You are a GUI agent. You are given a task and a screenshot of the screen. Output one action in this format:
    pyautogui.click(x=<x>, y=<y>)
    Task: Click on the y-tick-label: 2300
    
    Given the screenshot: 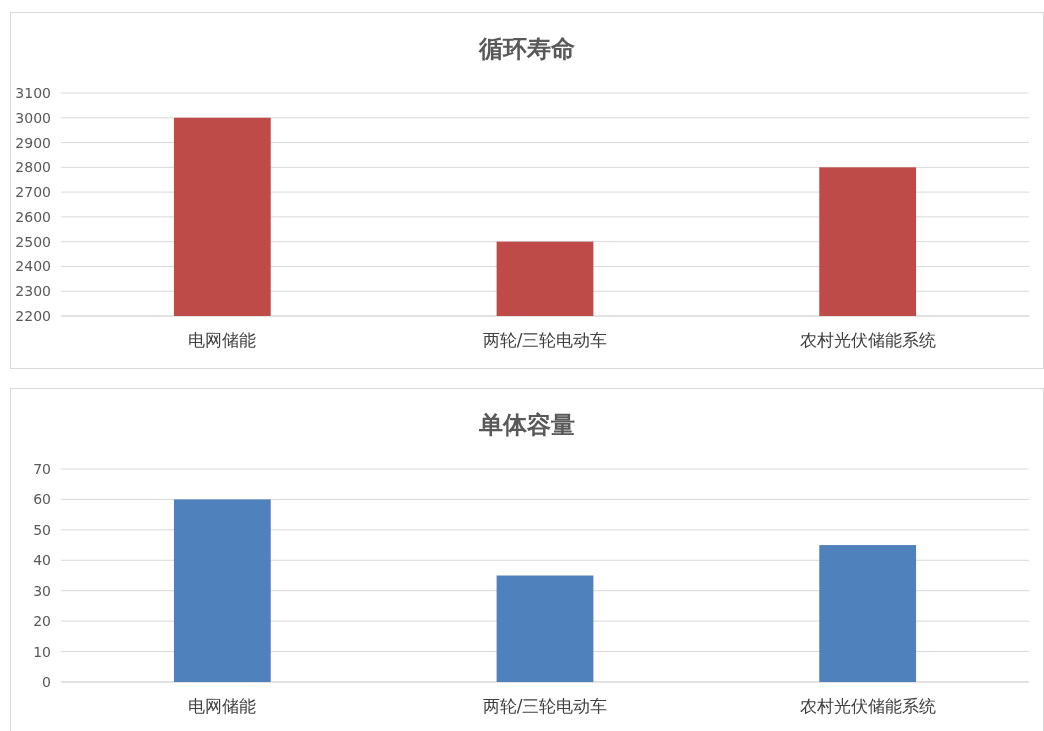 What is the action you would take?
    pyautogui.click(x=33, y=291)
    